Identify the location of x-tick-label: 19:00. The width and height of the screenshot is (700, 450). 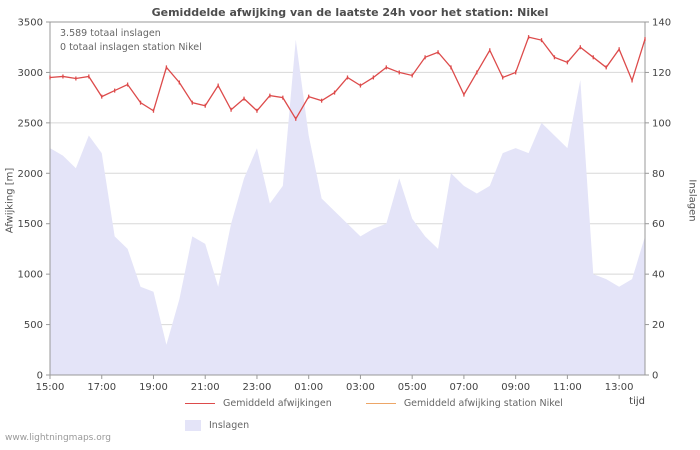
(153, 387).